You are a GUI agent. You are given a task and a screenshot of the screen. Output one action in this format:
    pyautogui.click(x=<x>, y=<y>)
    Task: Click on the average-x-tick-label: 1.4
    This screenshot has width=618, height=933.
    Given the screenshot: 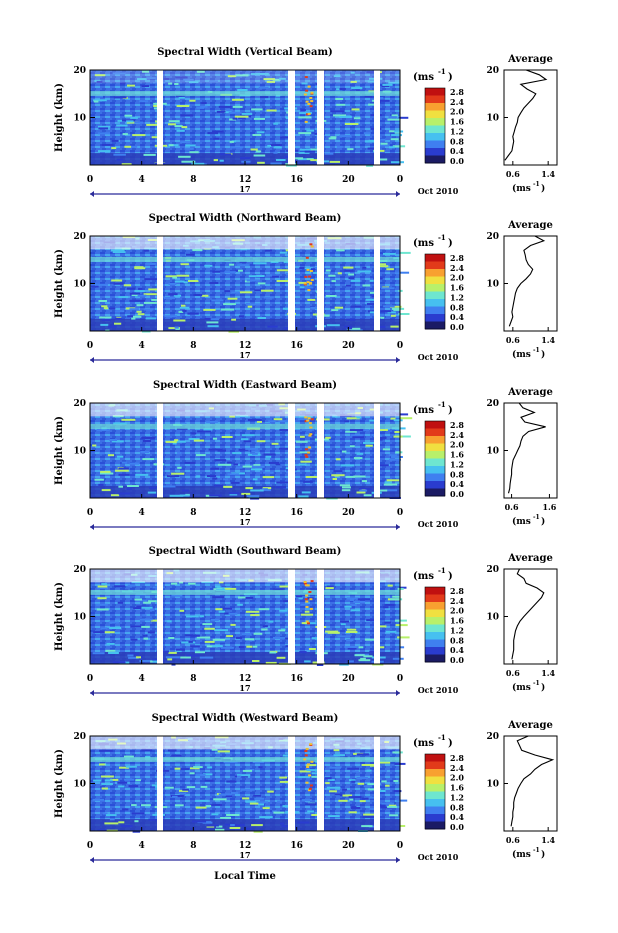 What is the action you would take?
    pyautogui.click(x=548, y=840)
    